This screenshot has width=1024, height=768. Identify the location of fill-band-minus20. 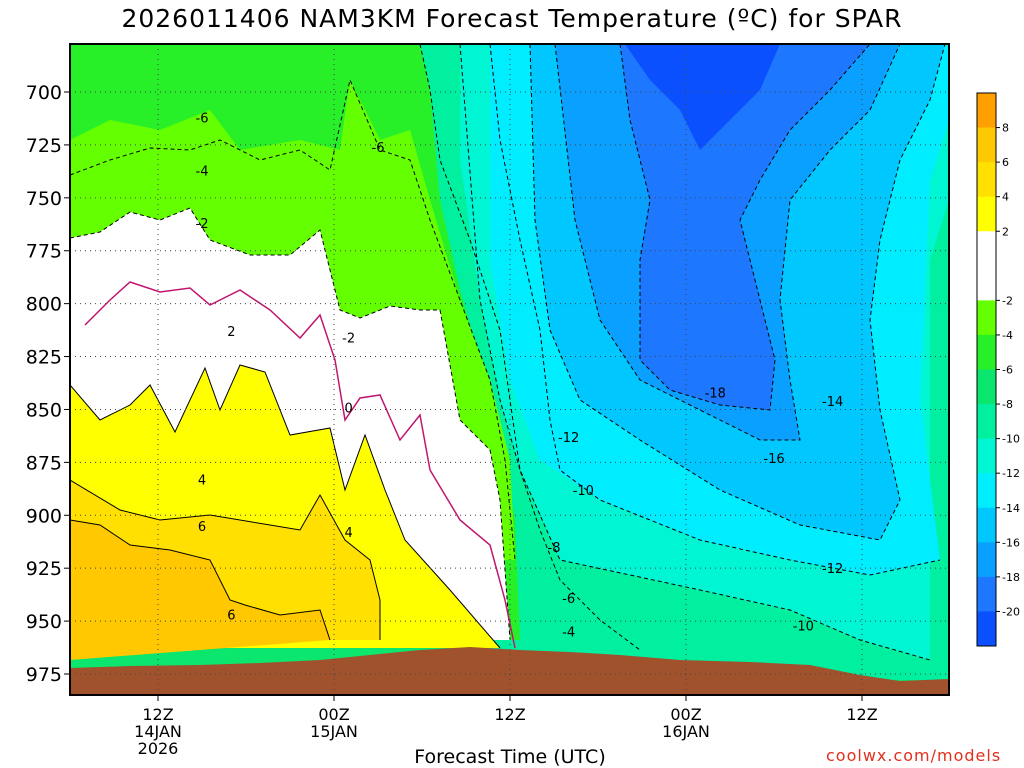
(702, 97).